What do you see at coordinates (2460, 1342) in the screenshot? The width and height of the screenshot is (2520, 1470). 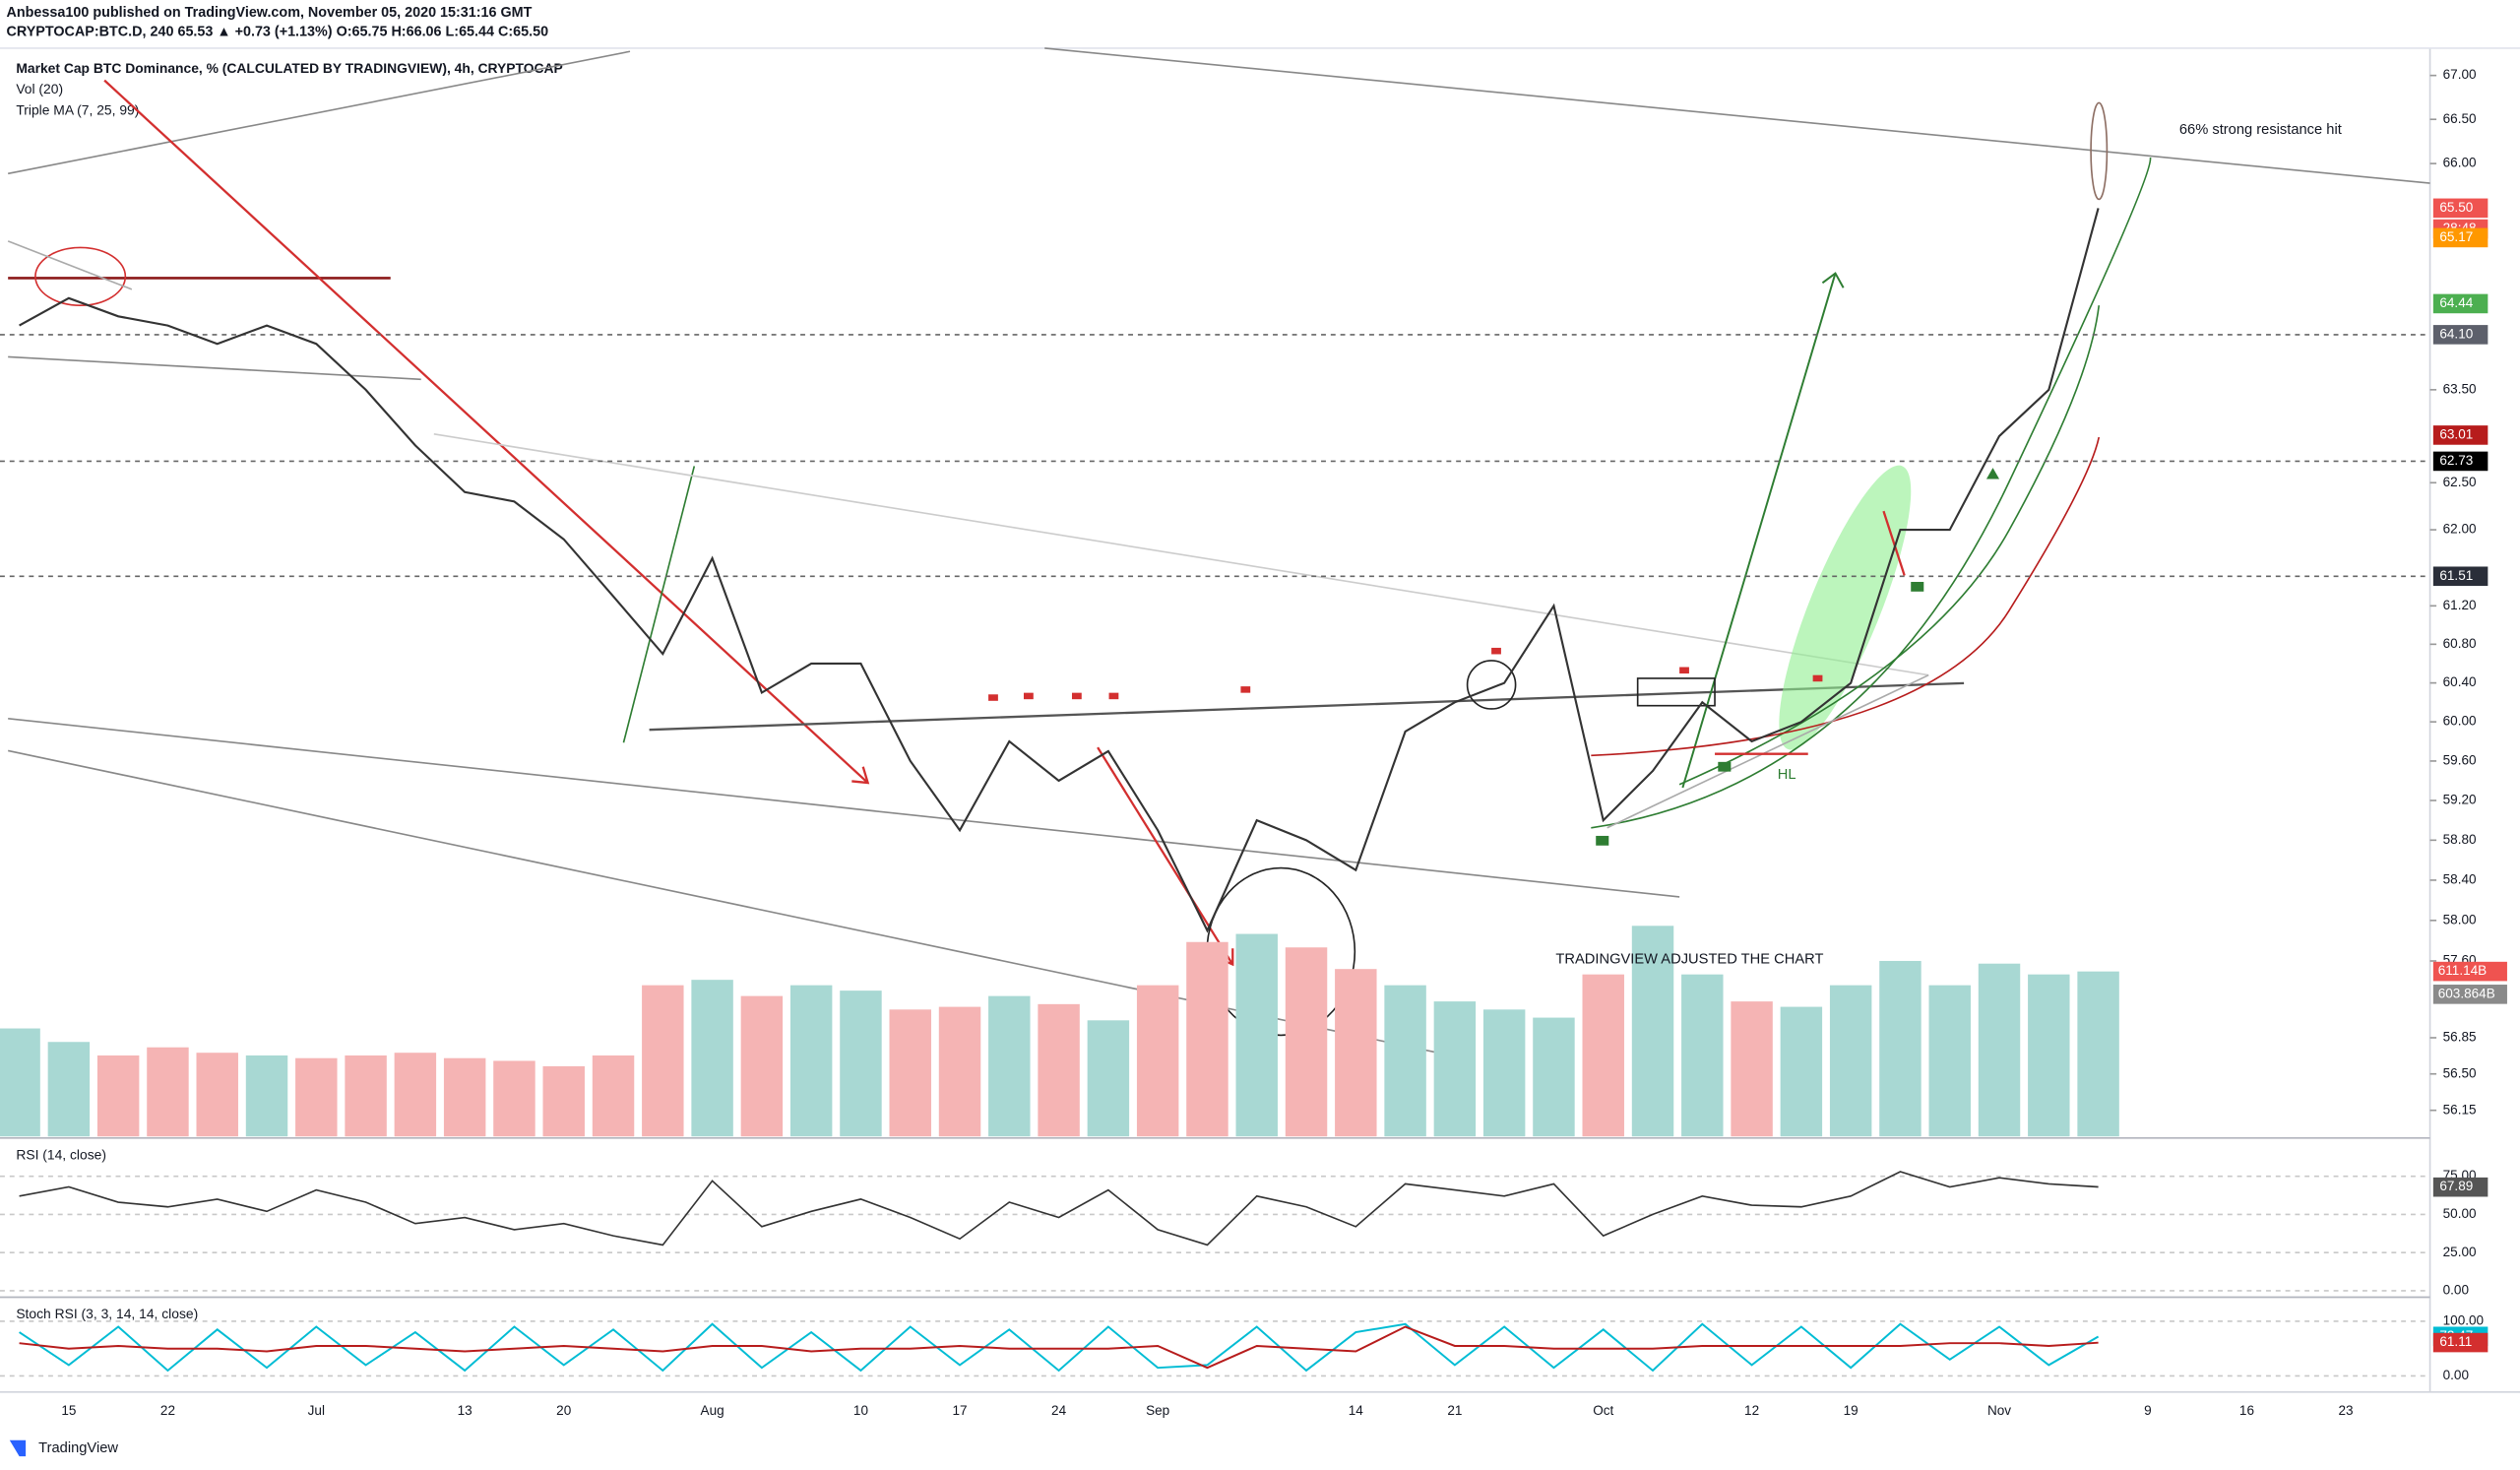 I see `stoch-label-box` at bounding box center [2460, 1342].